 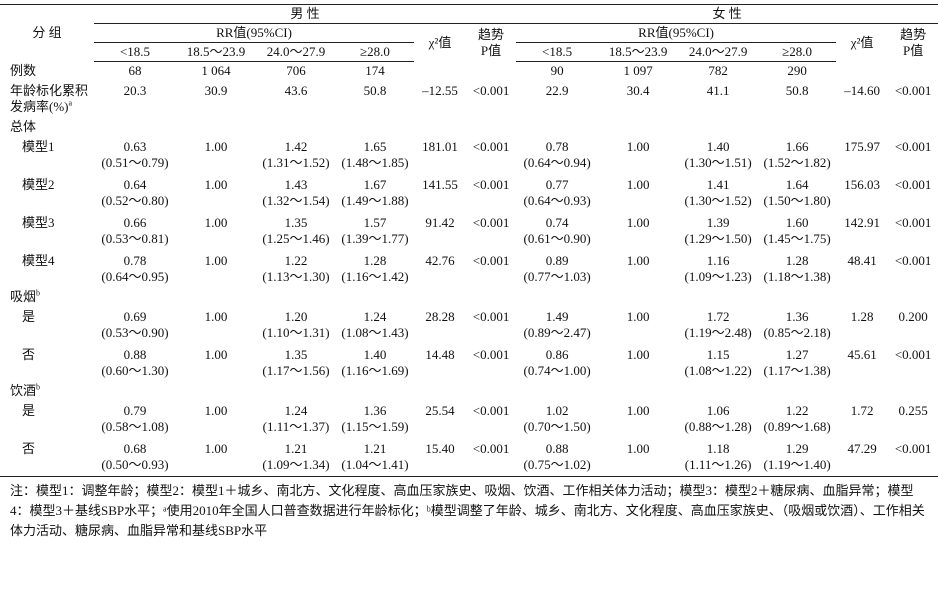 What do you see at coordinates (440, 193) in the screenshot?
I see `data-cell: 141.55` at bounding box center [440, 193].